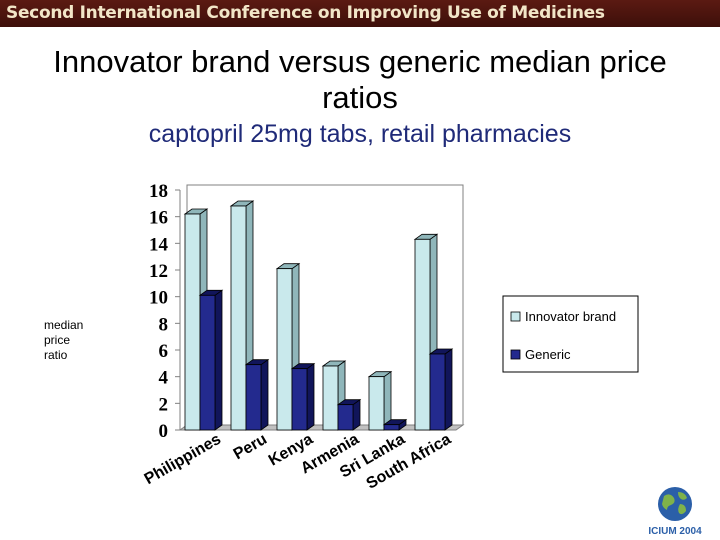 This screenshot has width=720, height=540. Describe the element at coordinates (64, 325) in the screenshot. I see `y-axis-label-line-1: median` at that location.